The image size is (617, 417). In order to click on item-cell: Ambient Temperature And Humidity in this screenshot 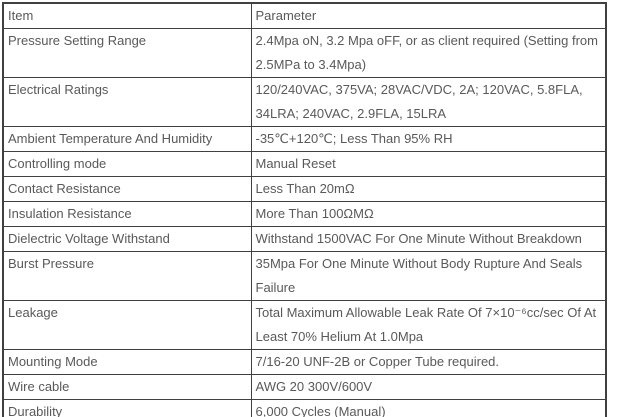, I will do `click(127, 139)`.